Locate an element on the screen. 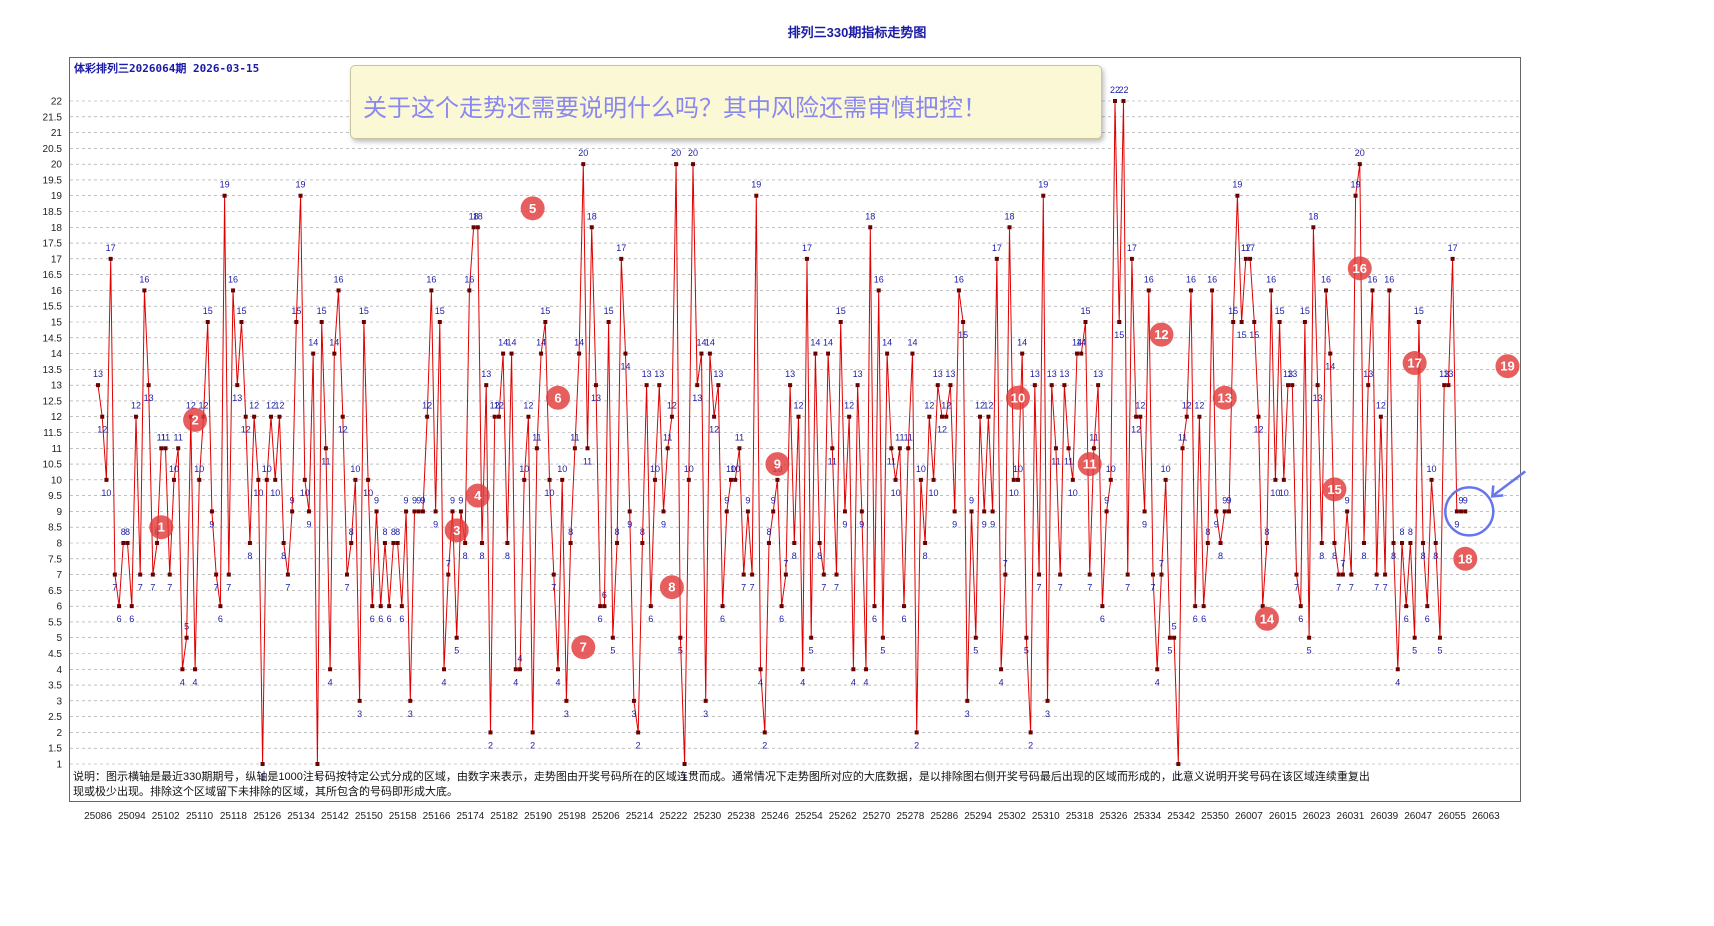  x-tick-label: 25246 is located at coordinates (775, 816).